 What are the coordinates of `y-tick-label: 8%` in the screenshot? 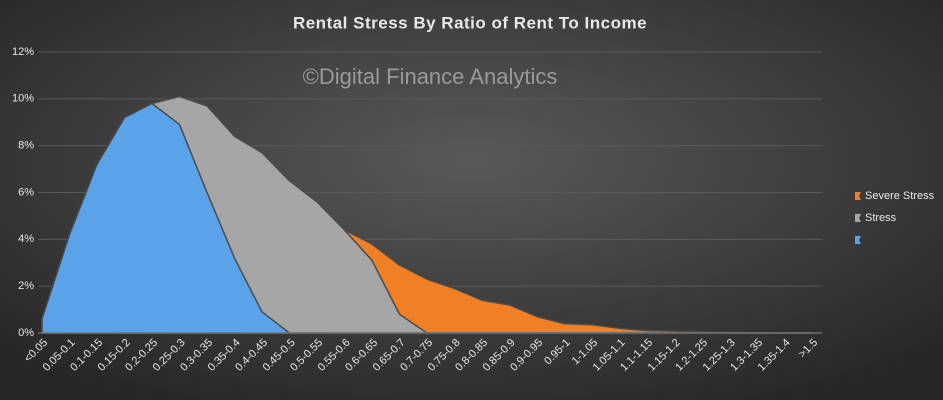 It's located at (26, 146).